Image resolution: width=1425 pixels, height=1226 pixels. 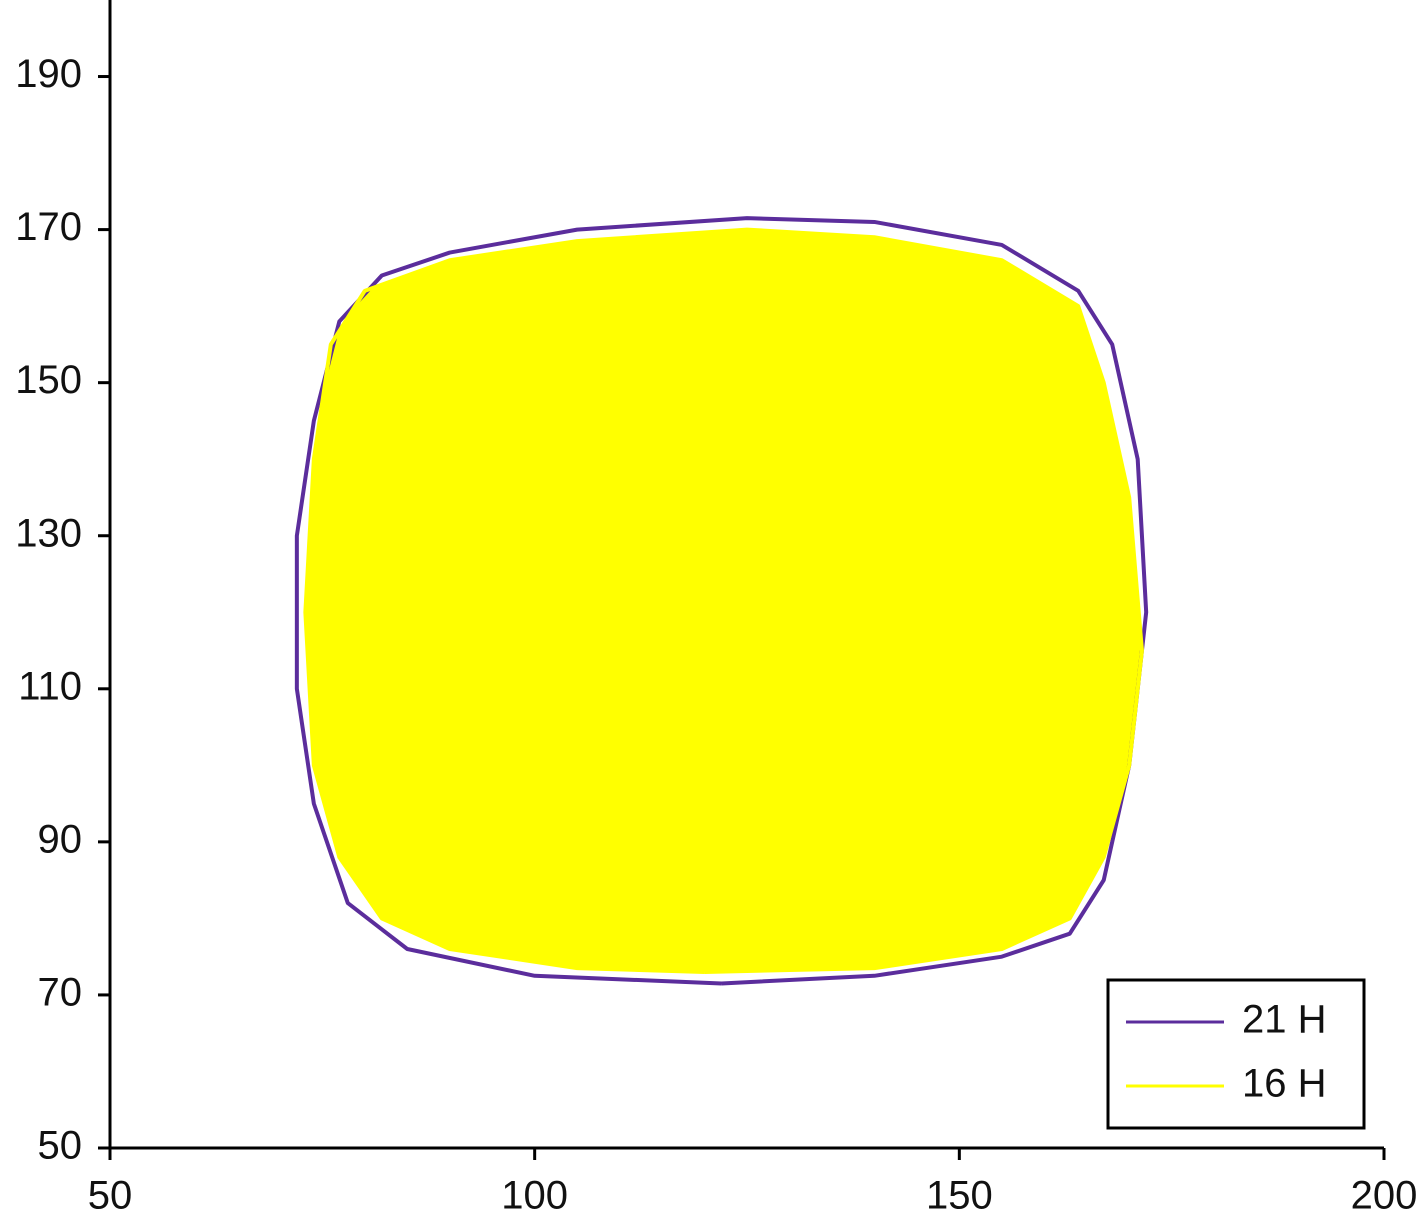 I want to click on y-tick-label: 70, so click(x=60, y=992).